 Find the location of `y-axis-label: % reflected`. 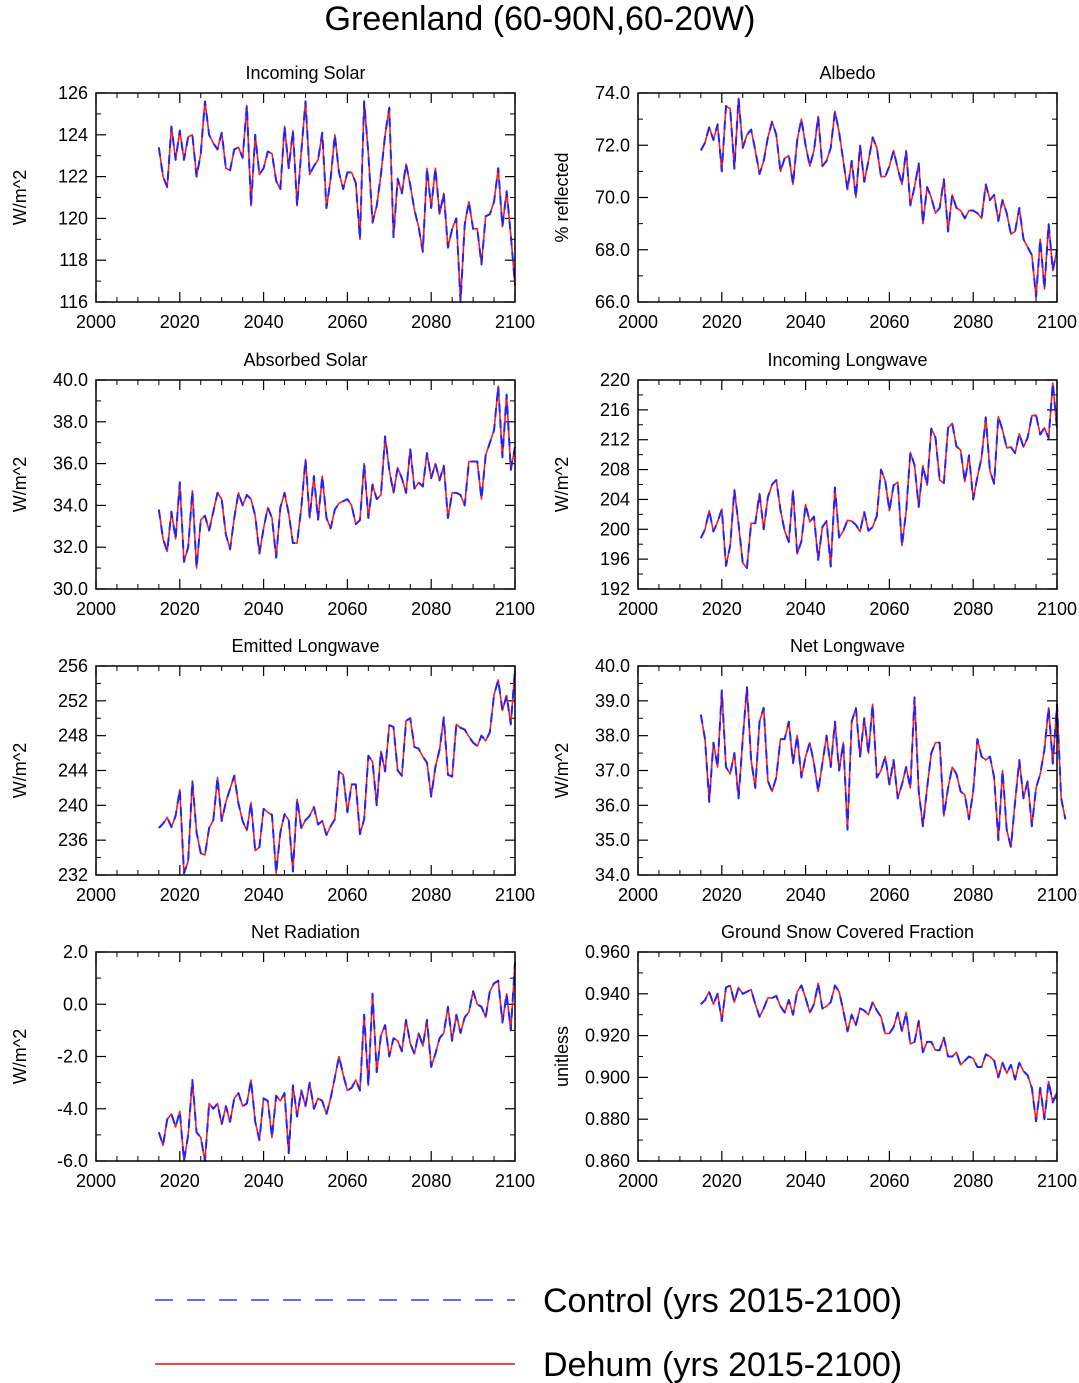

y-axis-label: % reflected is located at coordinates (562, 197).